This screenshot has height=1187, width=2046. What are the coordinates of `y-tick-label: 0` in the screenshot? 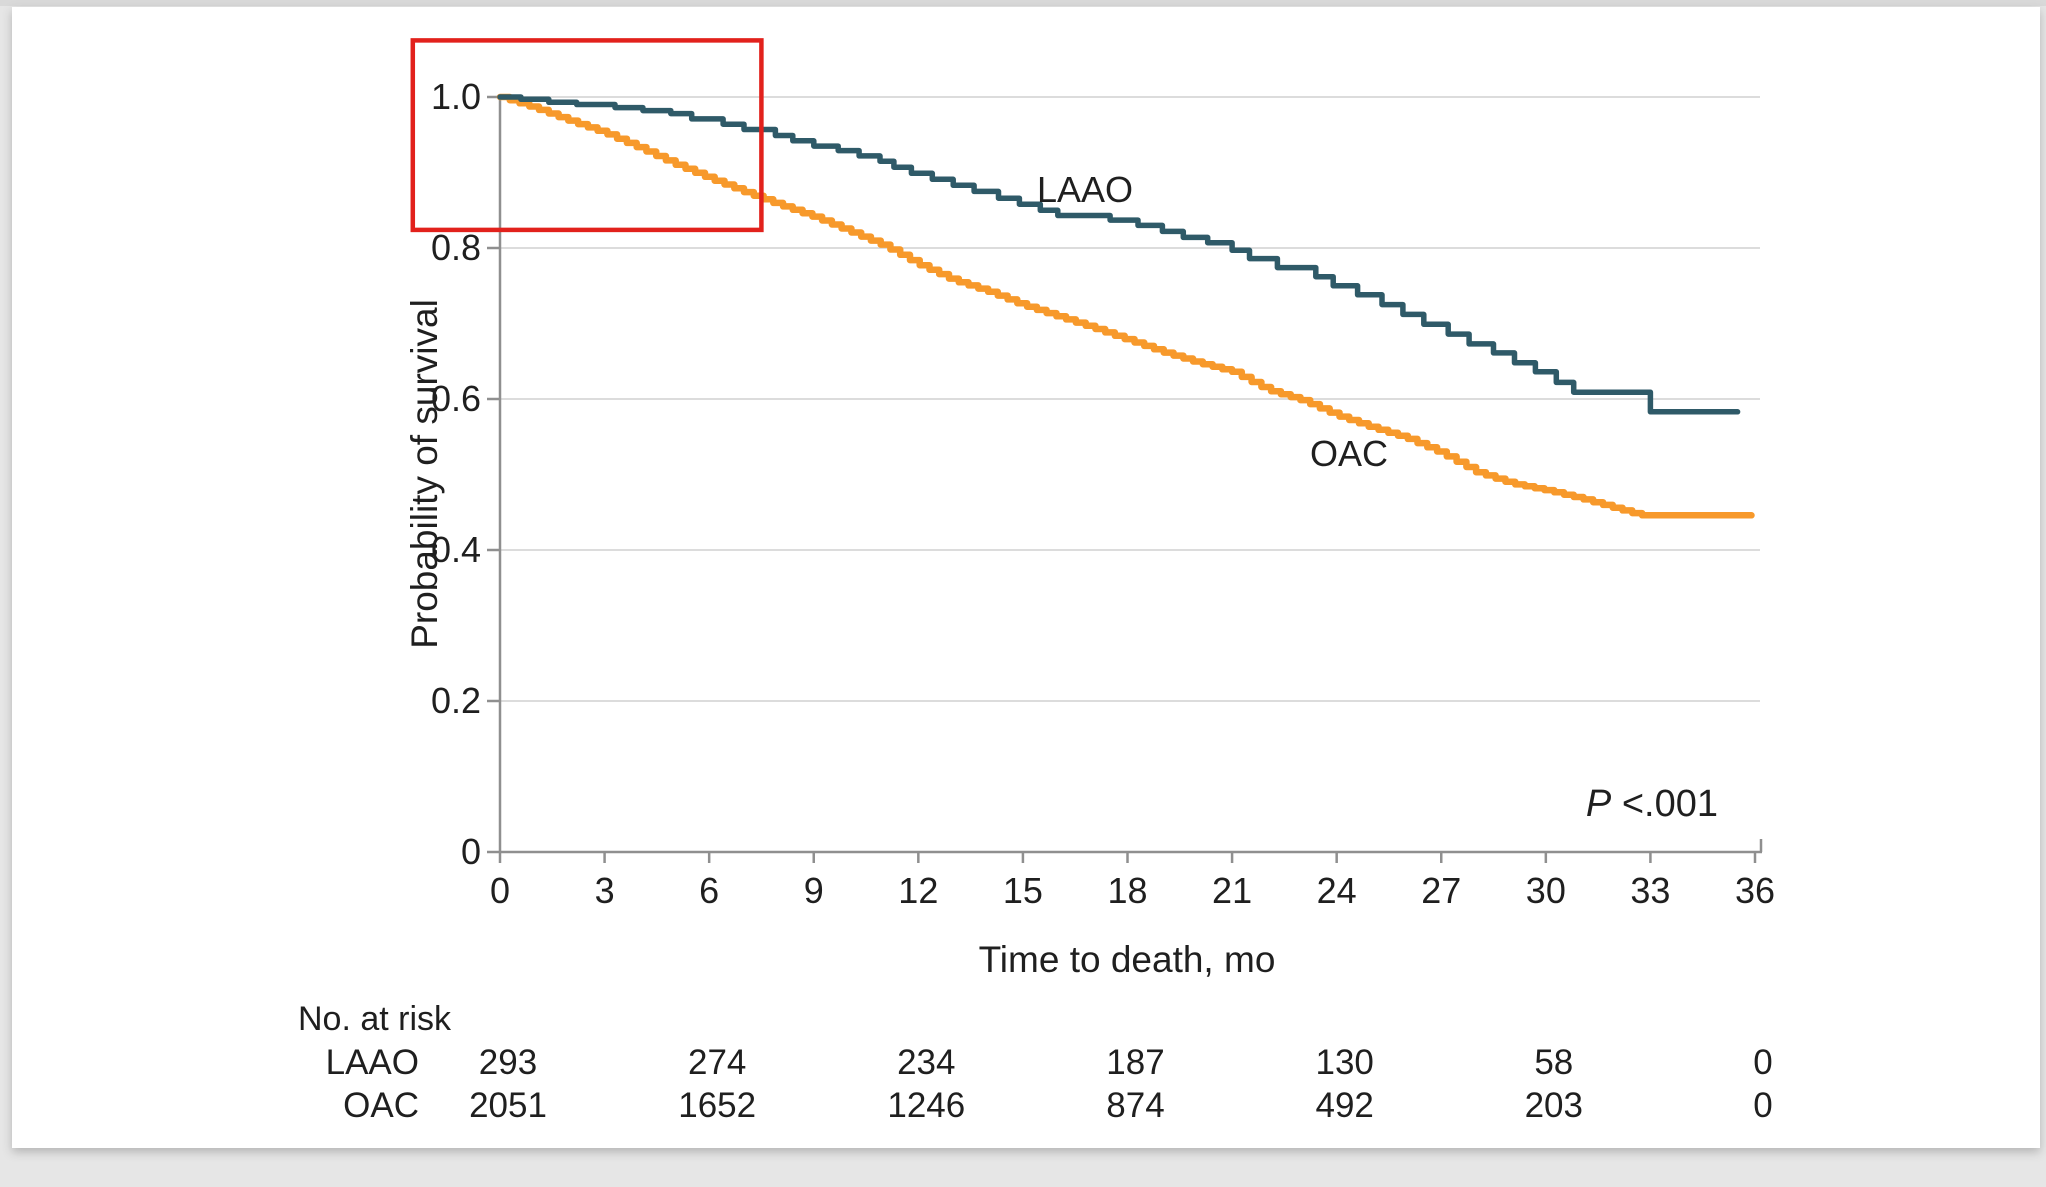 It's located at (471, 851).